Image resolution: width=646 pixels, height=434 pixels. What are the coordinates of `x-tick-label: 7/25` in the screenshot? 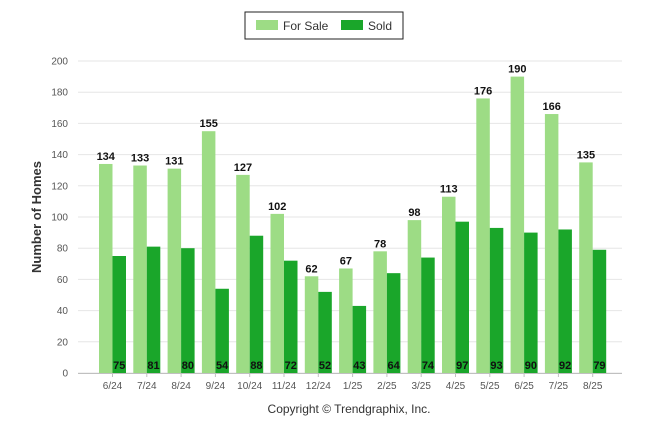 It's located at (559, 386).